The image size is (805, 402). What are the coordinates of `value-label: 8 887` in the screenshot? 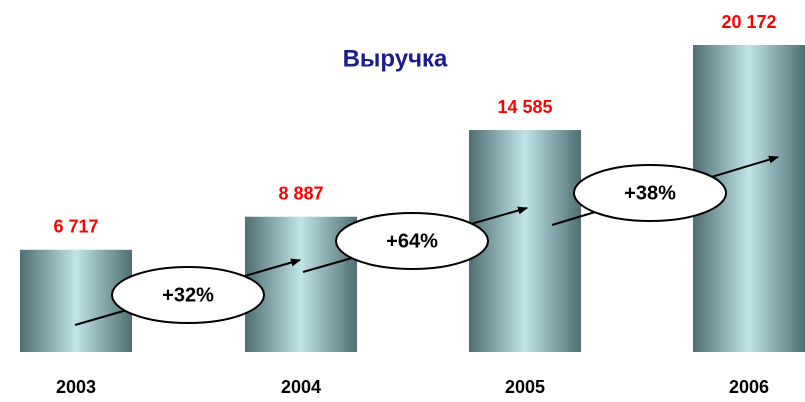 It's located at (300, 193).